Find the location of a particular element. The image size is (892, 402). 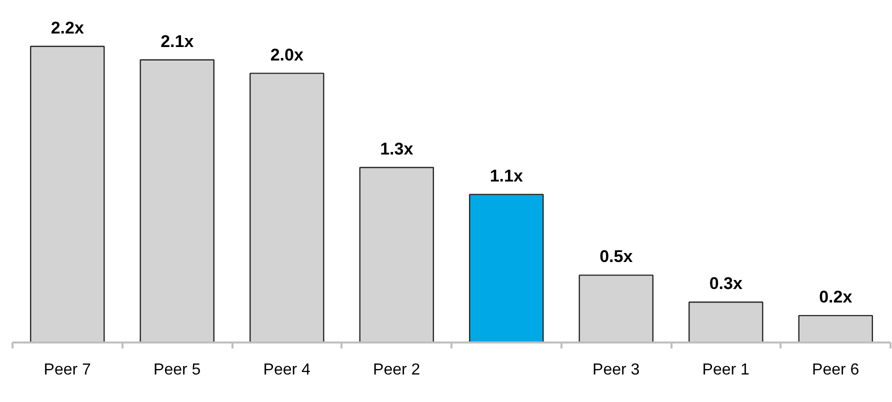

data-label: 0.2x is located at coordinates (836, 297).